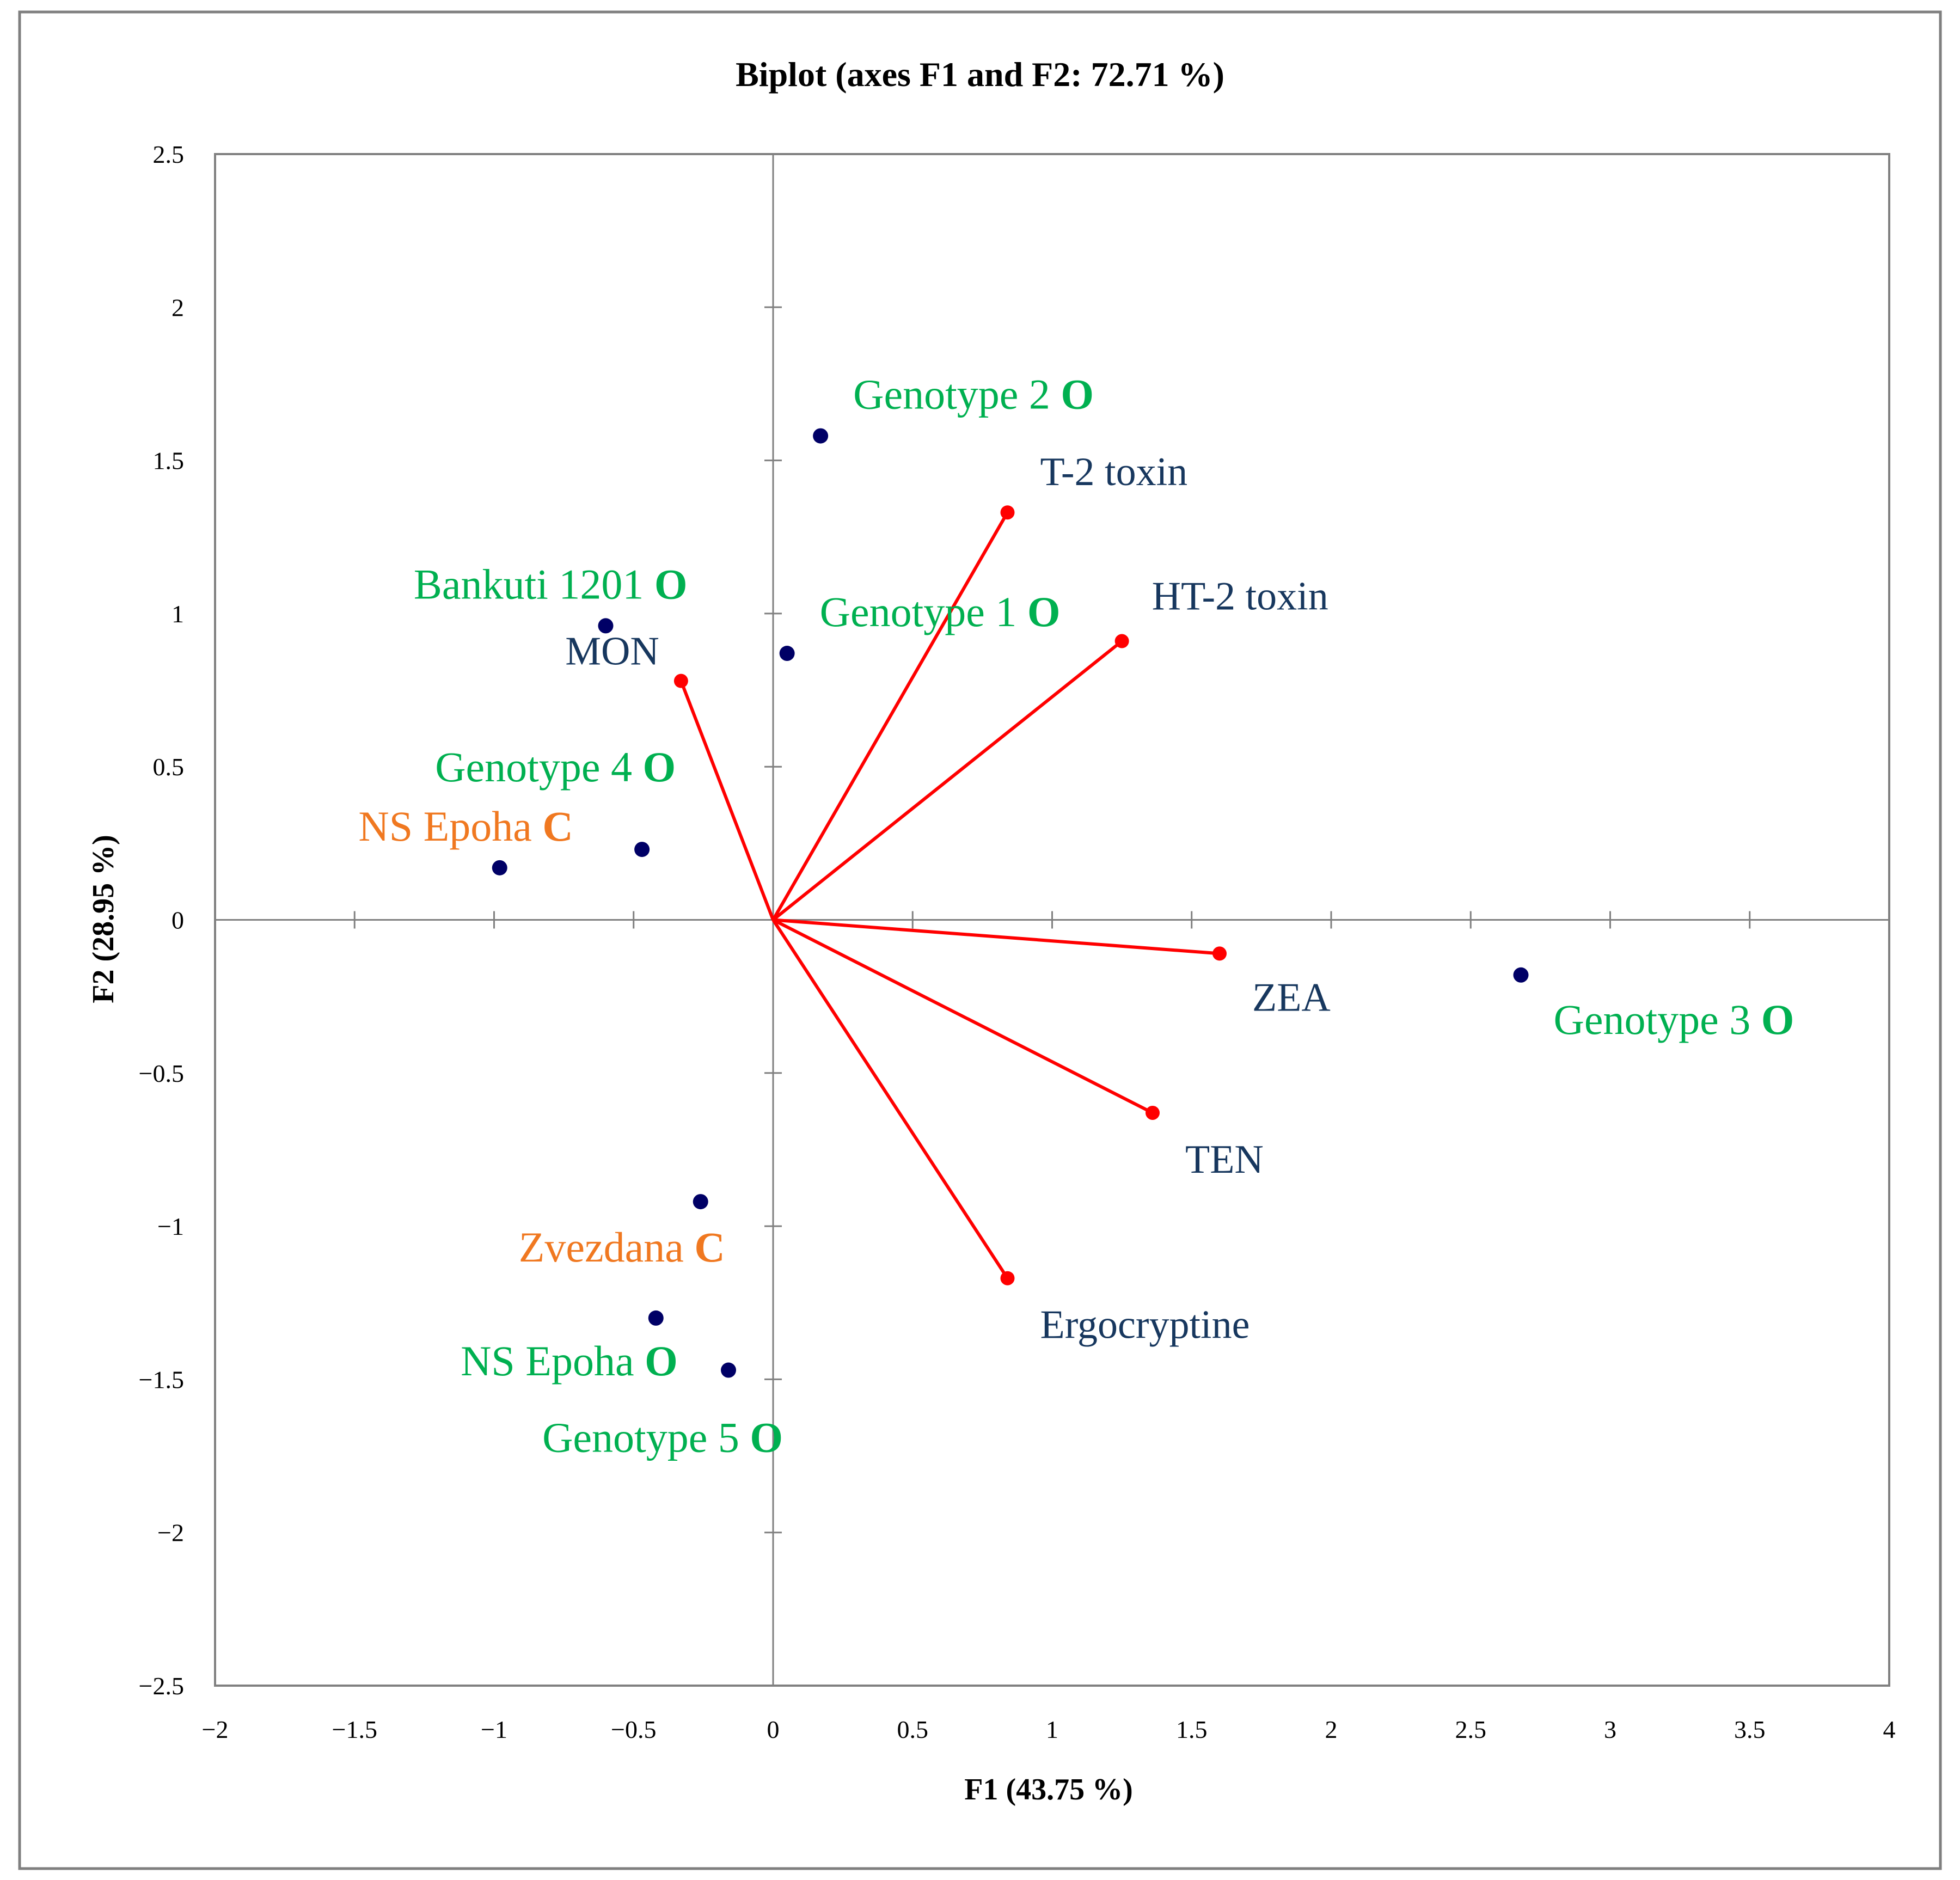  Describe the element at coordinates (1145, 1325) in the screenshot. I see `variable-label: Ergocryptine` at that location.